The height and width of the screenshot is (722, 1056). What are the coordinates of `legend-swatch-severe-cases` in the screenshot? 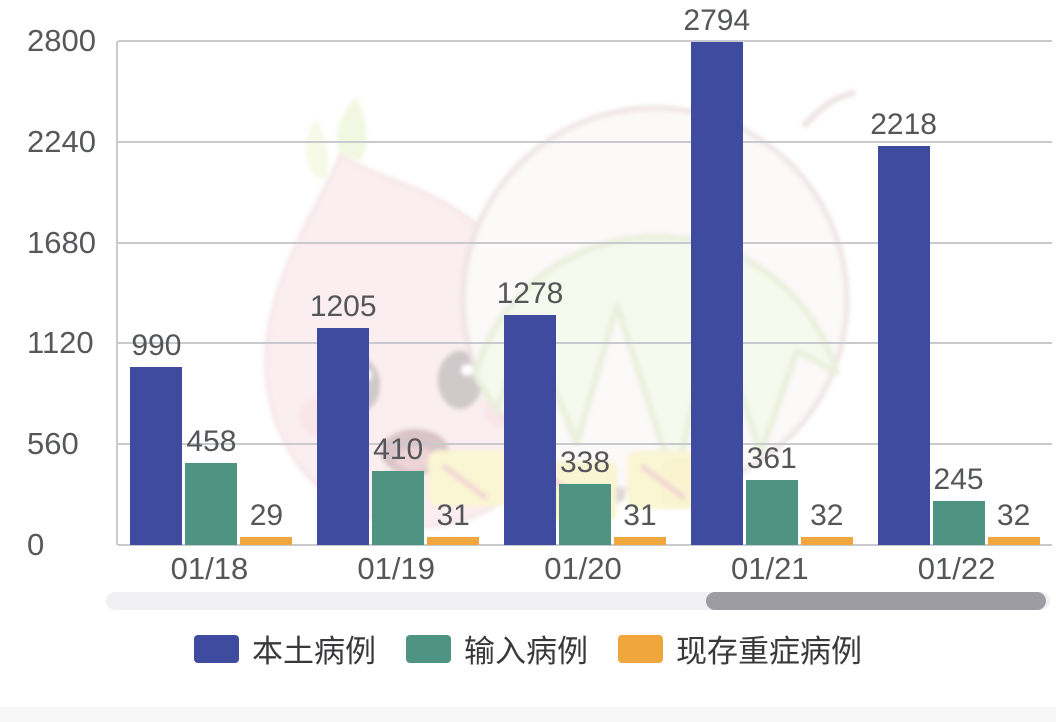 It's located at (640, 648).